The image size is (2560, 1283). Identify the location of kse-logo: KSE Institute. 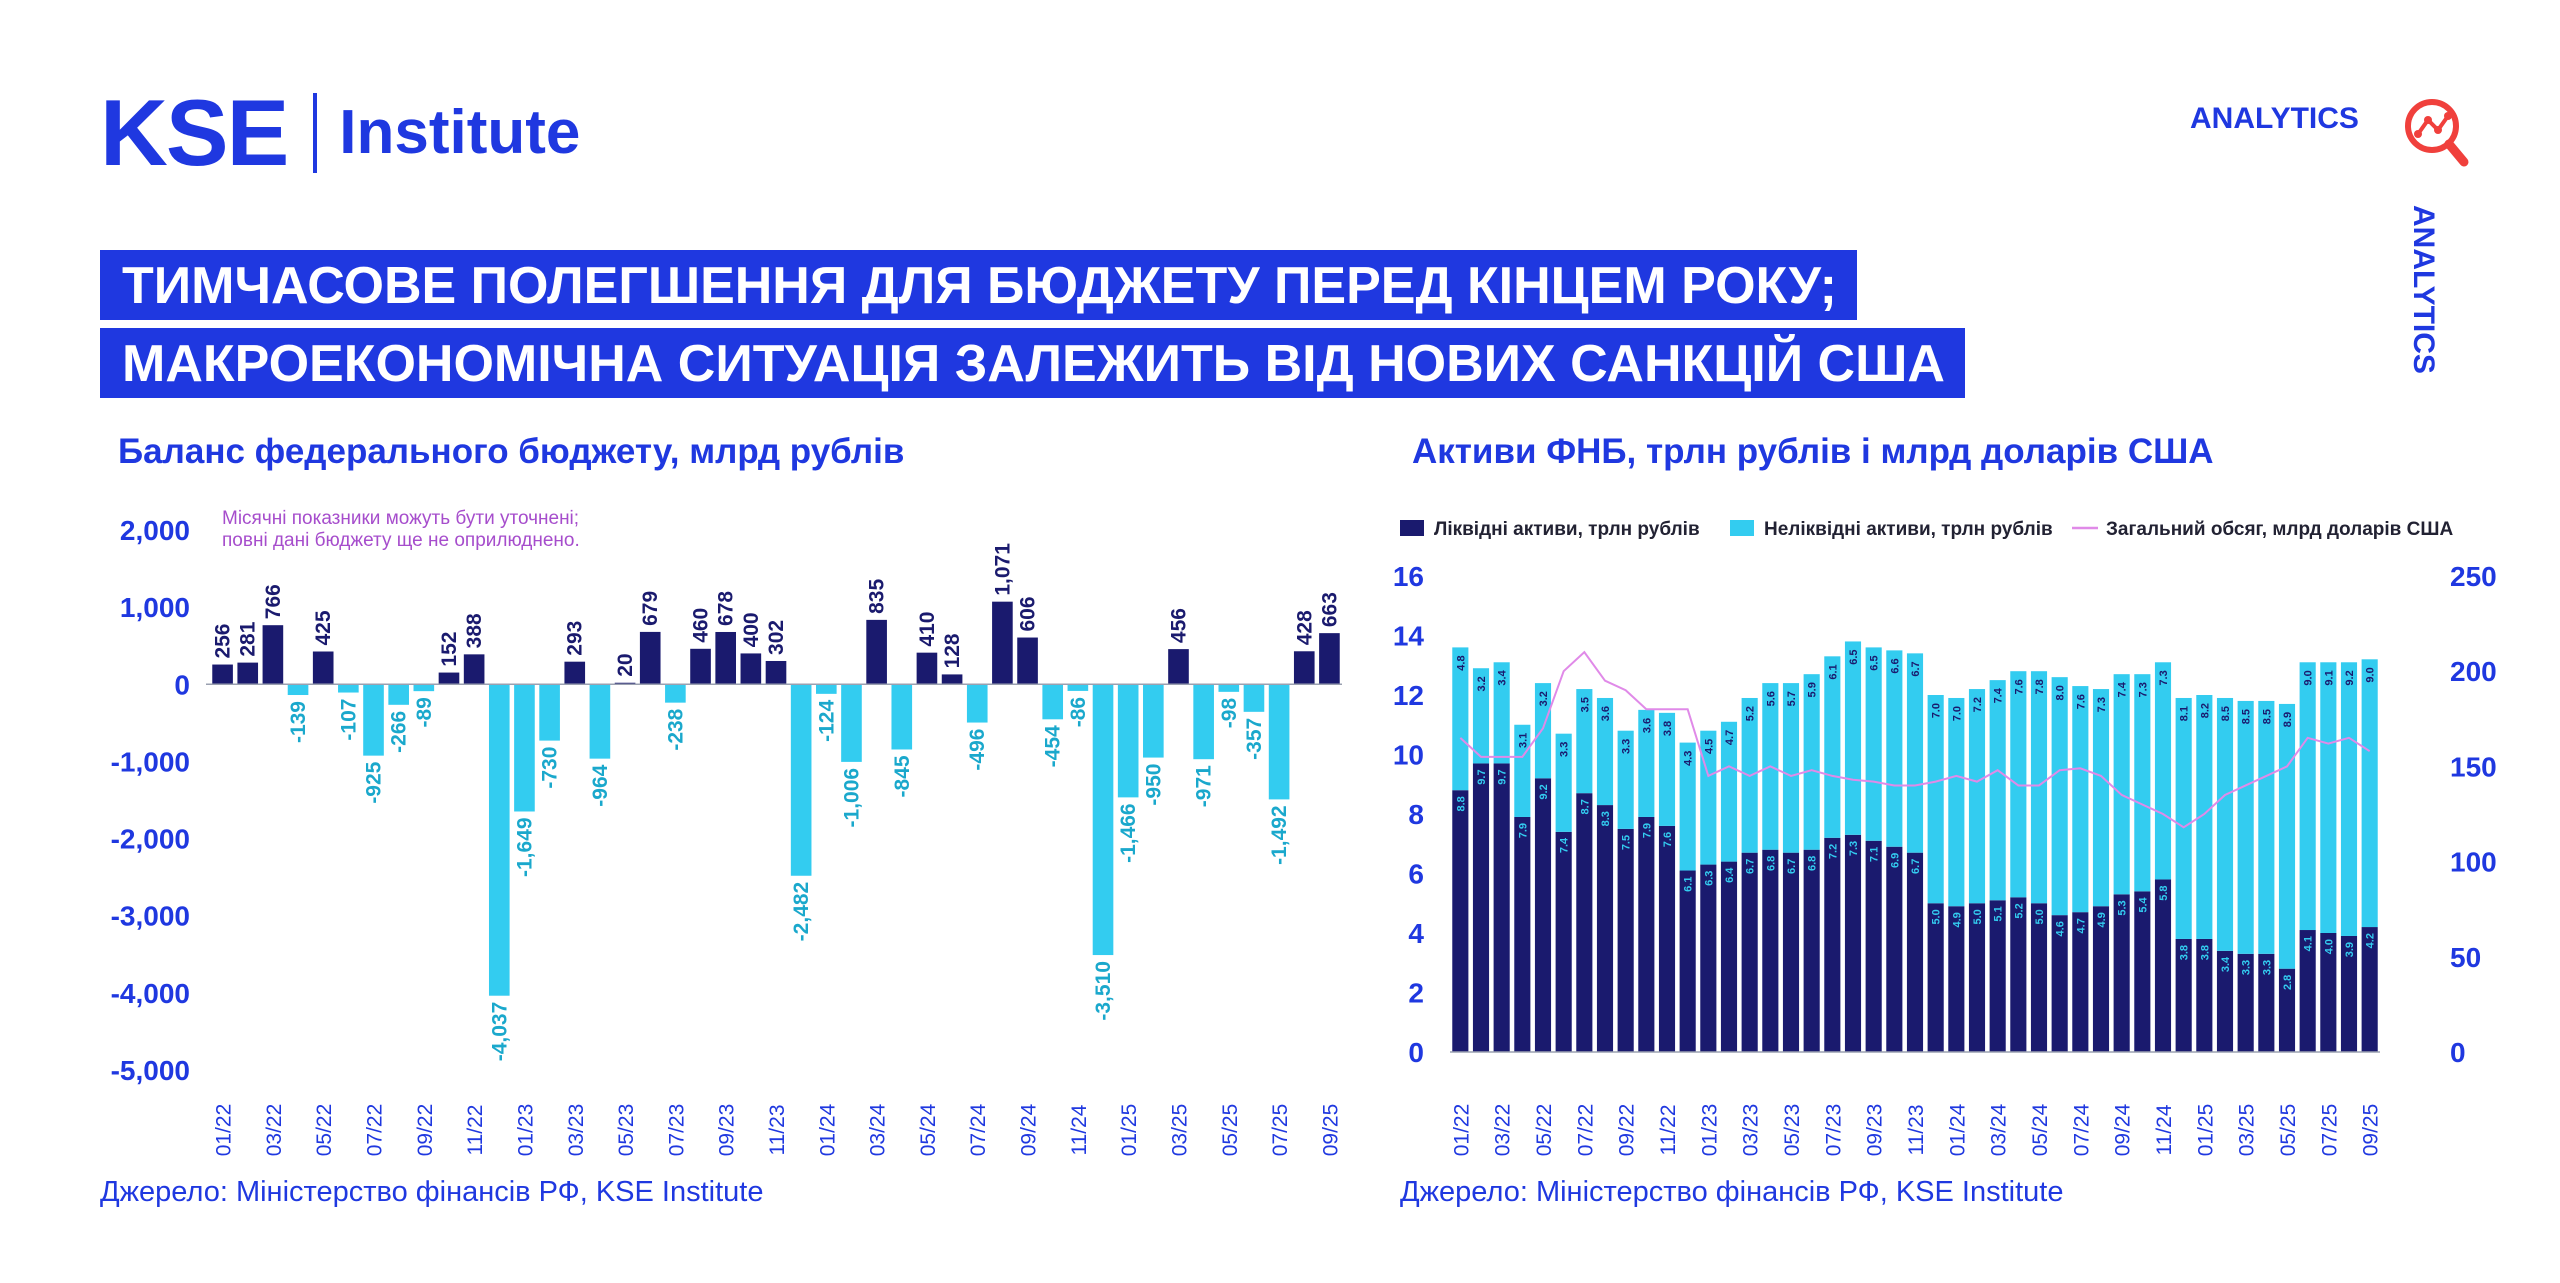
(340, 133).